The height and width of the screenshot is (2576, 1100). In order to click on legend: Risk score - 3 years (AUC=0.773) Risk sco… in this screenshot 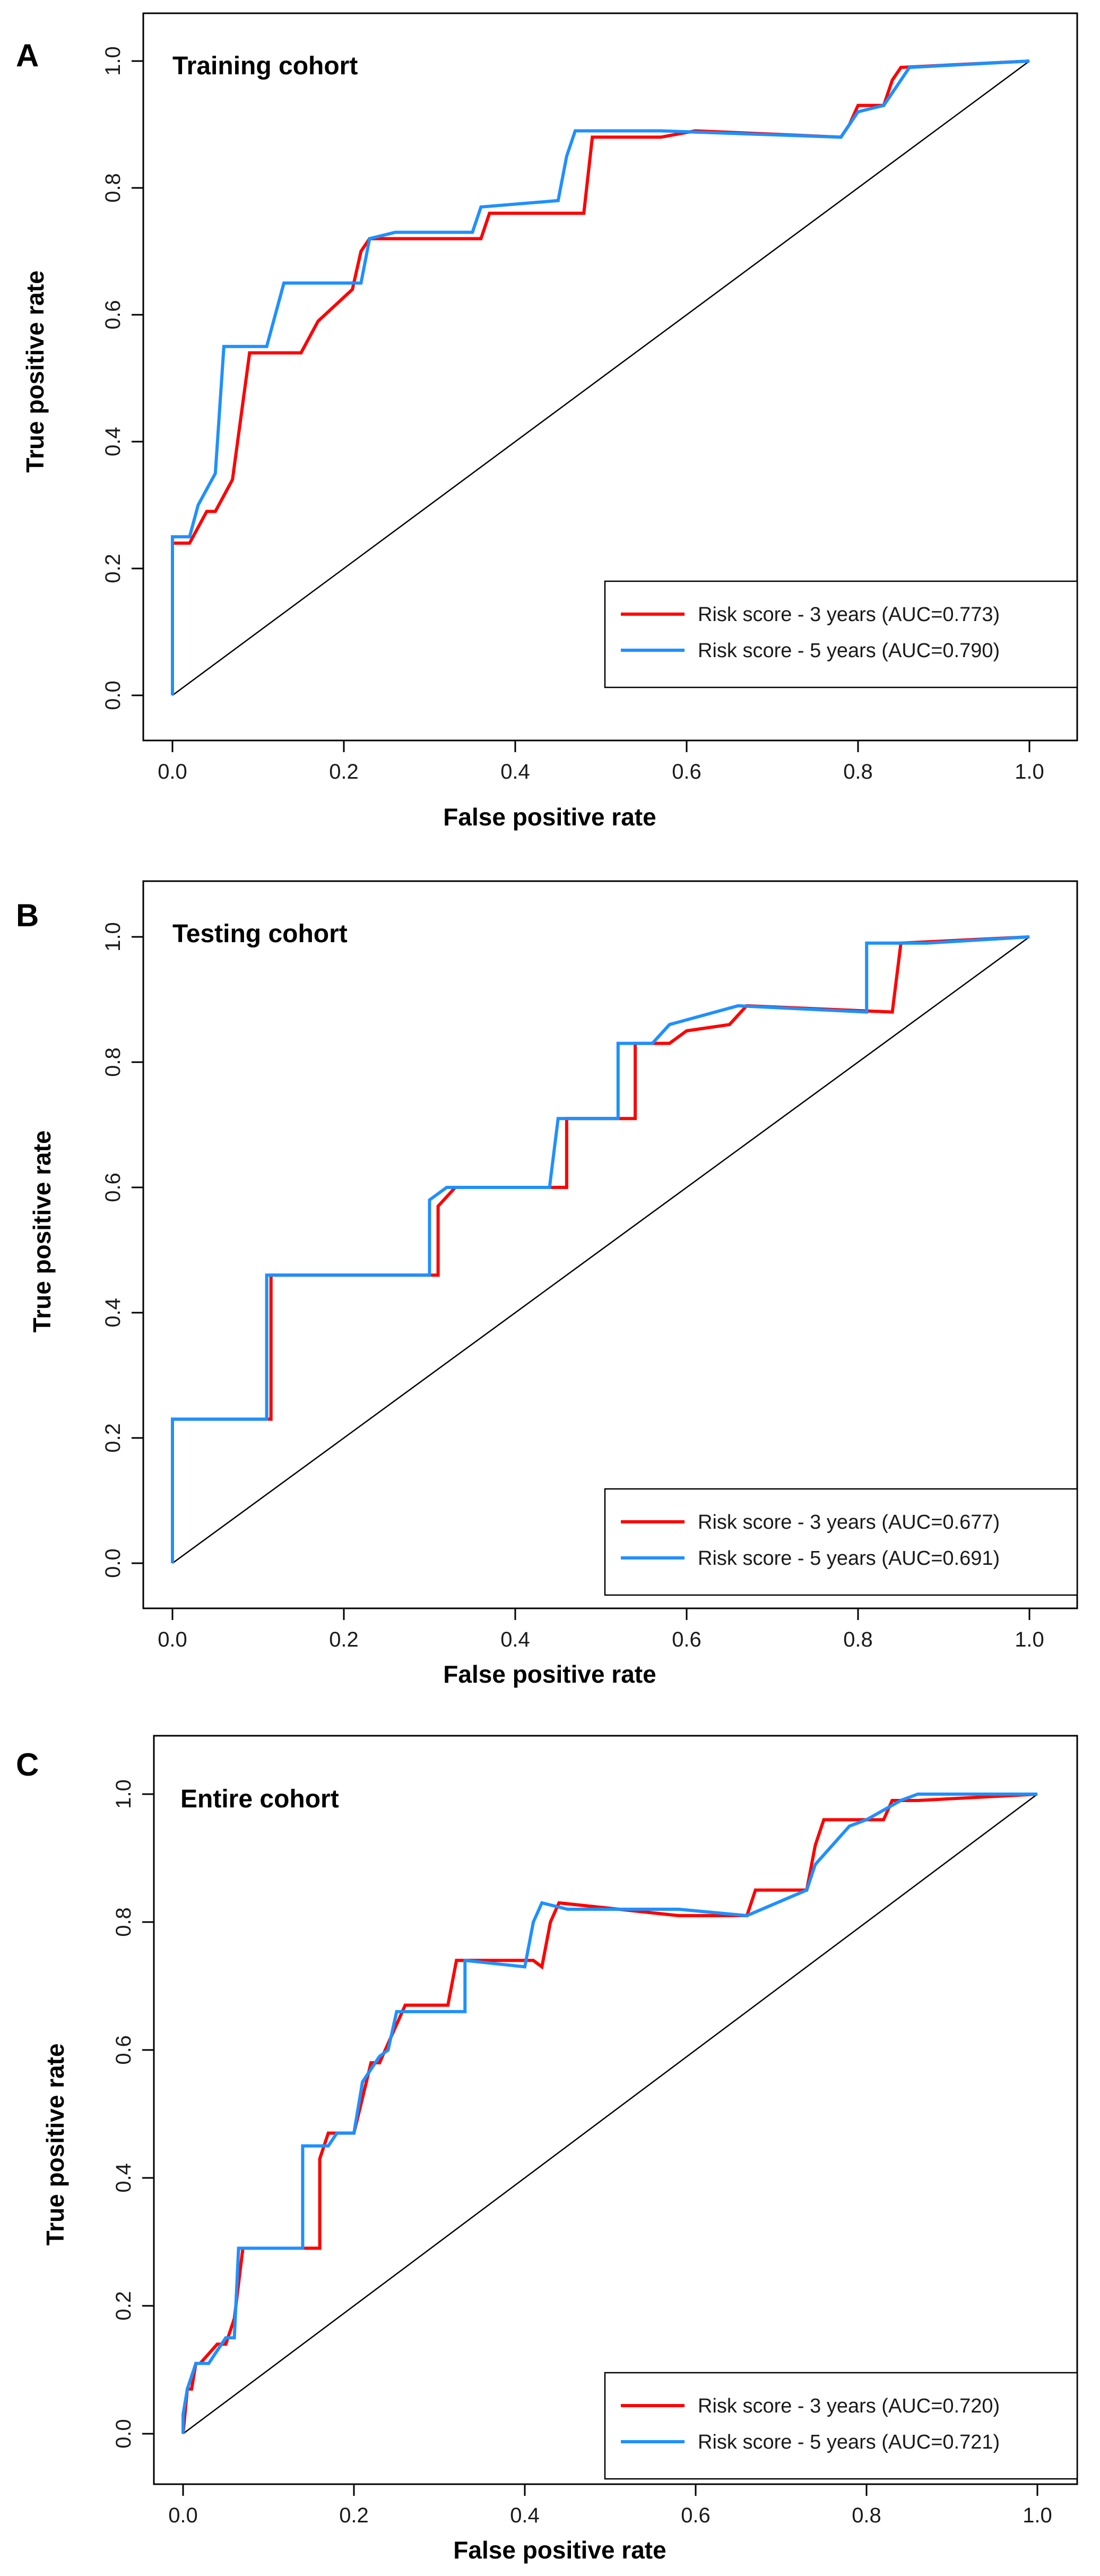, I will do `click(841, 634)`.